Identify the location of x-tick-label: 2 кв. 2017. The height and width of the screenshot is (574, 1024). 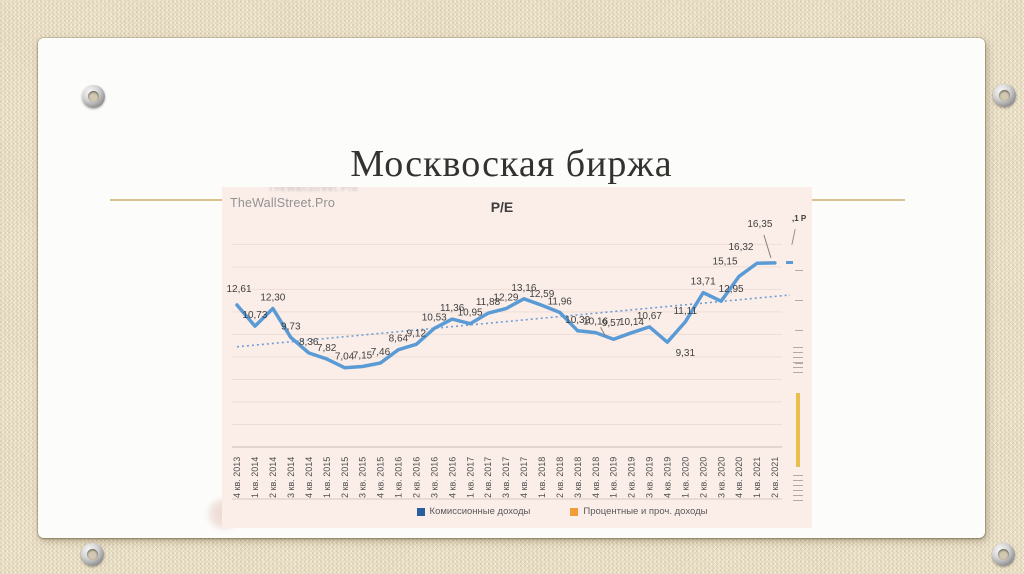
(488, 477).